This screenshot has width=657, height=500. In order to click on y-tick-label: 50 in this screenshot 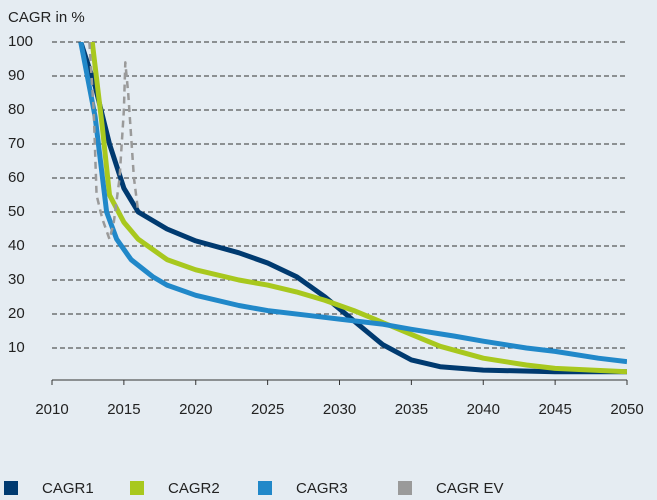, I will do `click(16, 211)`.